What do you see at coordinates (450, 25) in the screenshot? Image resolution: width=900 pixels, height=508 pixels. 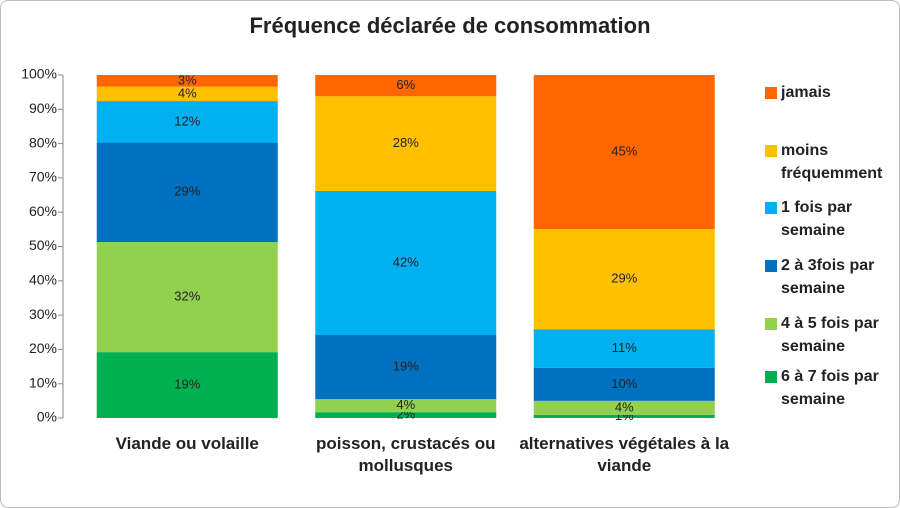 I see `chart-title: Fréquence déclarée de consommation` at bounding box center [450, 25].